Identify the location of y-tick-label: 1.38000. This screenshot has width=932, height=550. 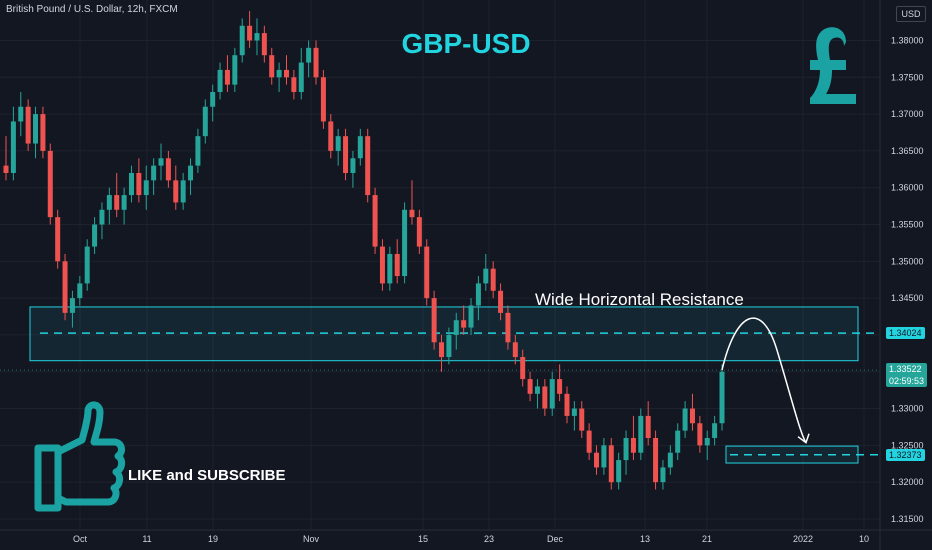
(907, 40).